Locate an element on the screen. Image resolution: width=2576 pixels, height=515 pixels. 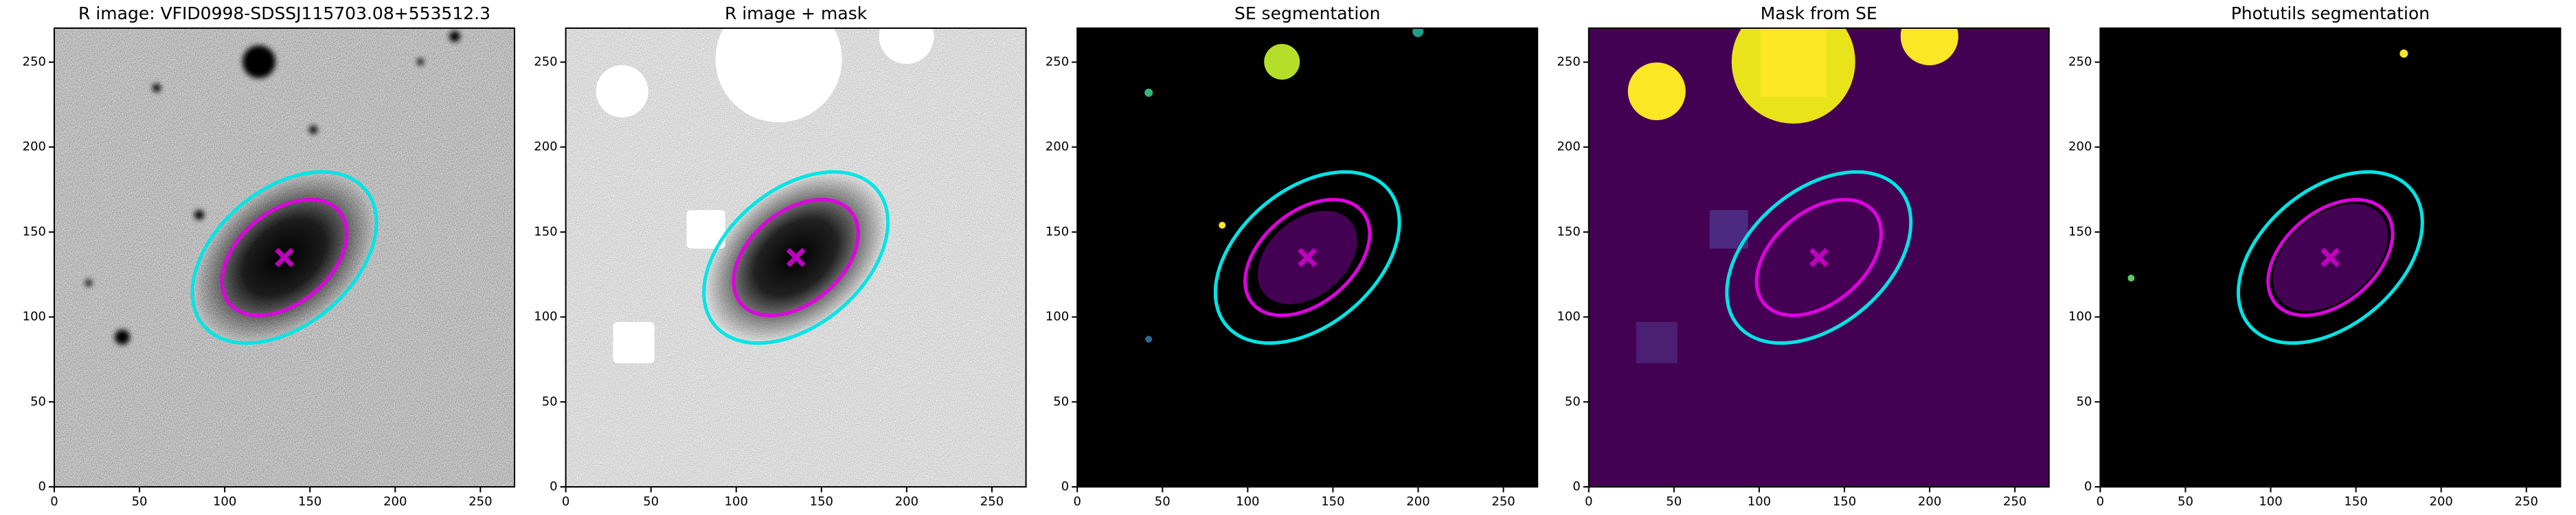
panel-title: Photutils segmentation is located at coordinates (2330, 13).